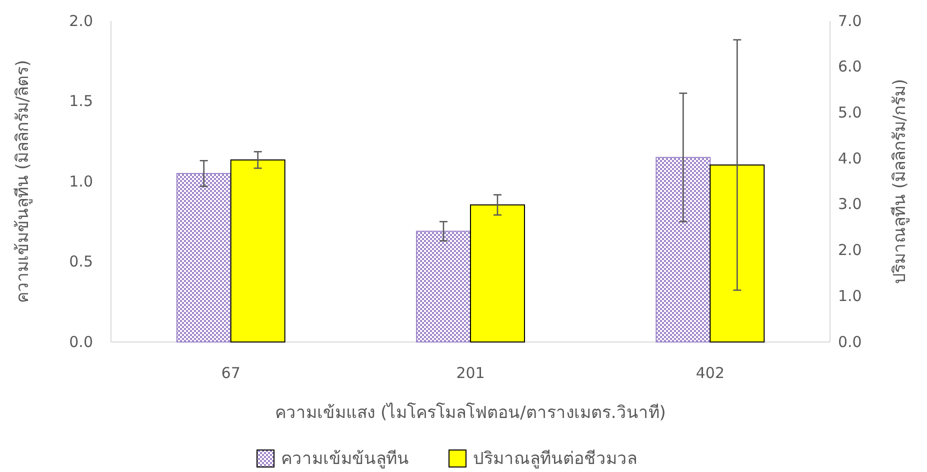  I want to click on y2-tick-label: 3.0, so click(850, 204).